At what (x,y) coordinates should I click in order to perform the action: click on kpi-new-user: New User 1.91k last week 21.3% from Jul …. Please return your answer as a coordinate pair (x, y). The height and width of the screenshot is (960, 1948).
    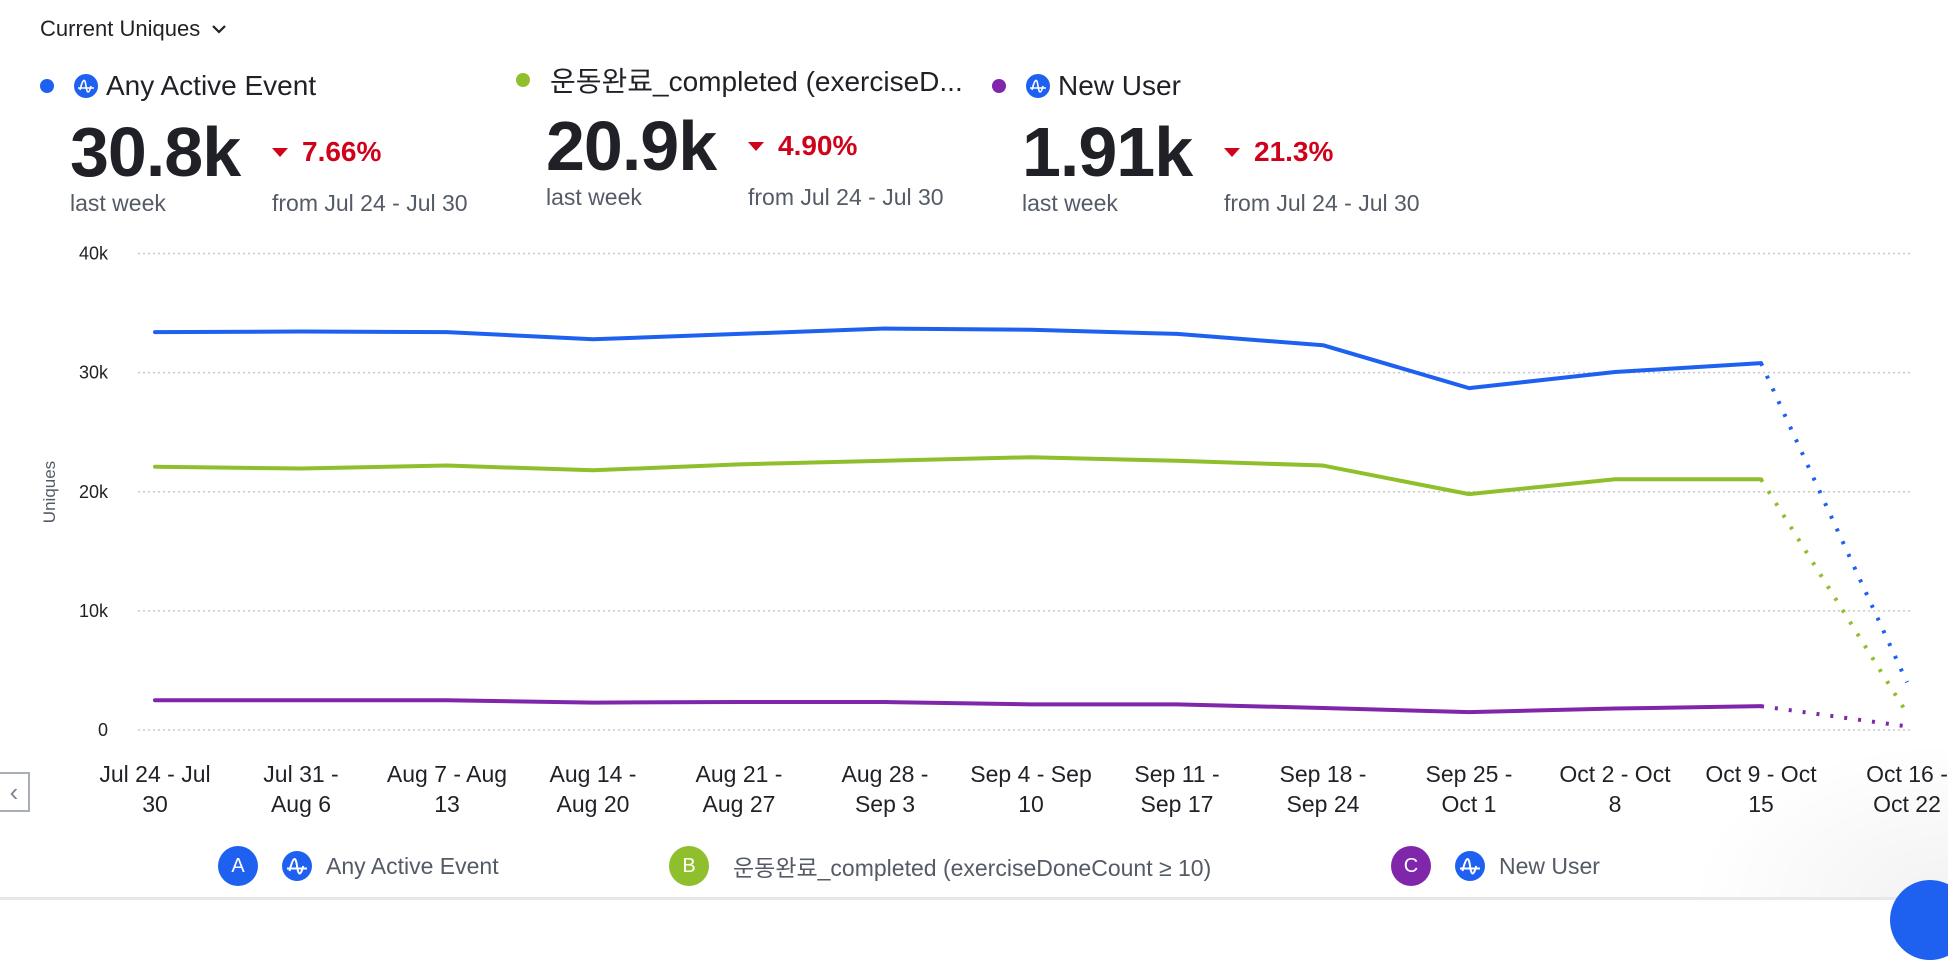
    Looking at the image, I should click on (1206, 141).